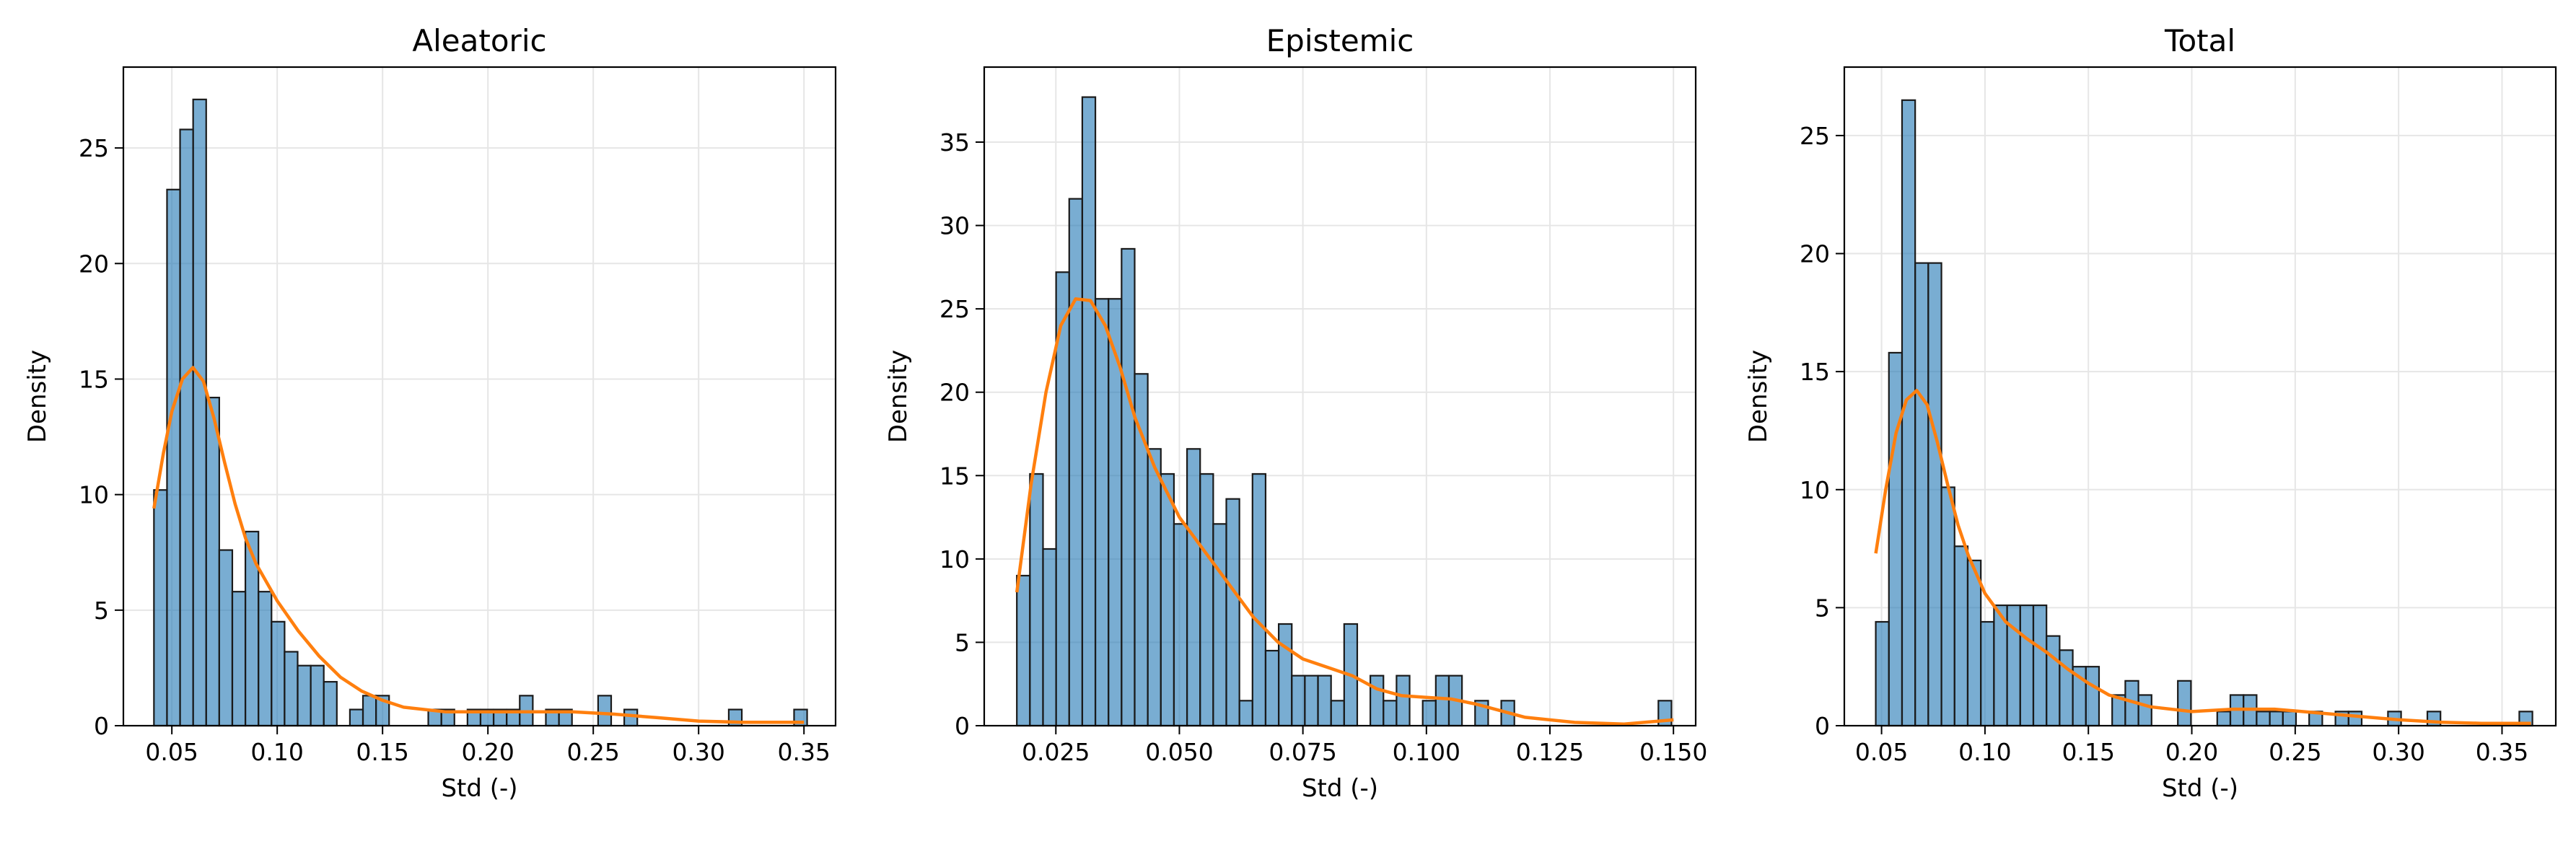 Image resolution: width=2576 pixels, height=844 pixels. What do you see at coordinates (1344, 511) in the screenshot?
I see `kde-line` at bounding box center [1344, 511].